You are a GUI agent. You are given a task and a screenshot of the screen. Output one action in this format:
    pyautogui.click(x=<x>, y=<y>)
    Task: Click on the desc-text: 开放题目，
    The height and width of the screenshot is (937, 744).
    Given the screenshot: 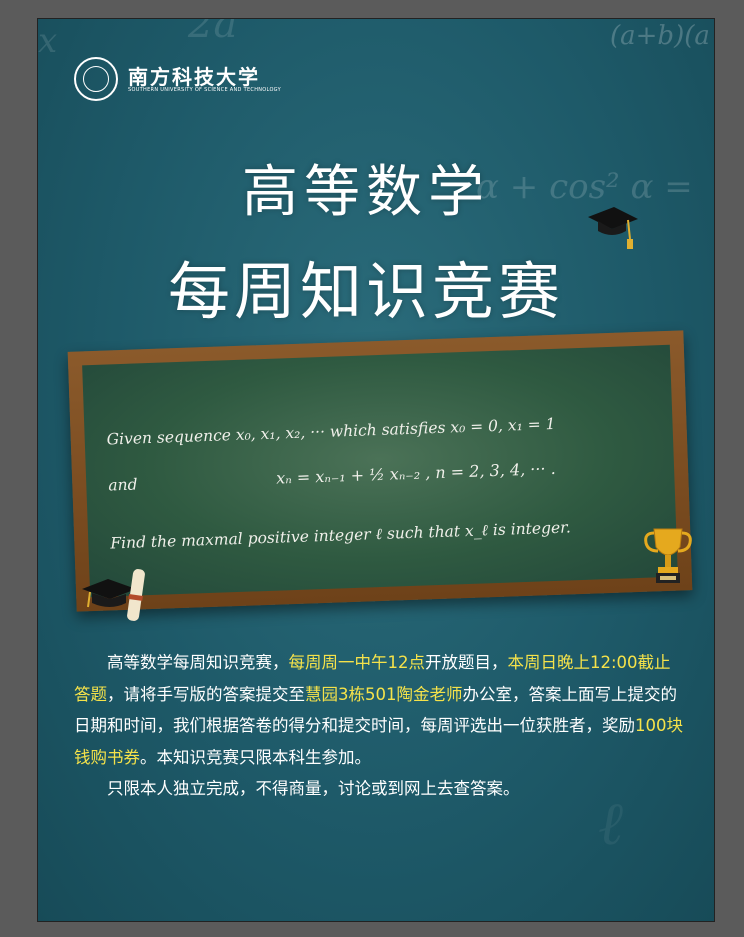 What is the action you would take?
    pyautogui.click(x=466, y=662)
    